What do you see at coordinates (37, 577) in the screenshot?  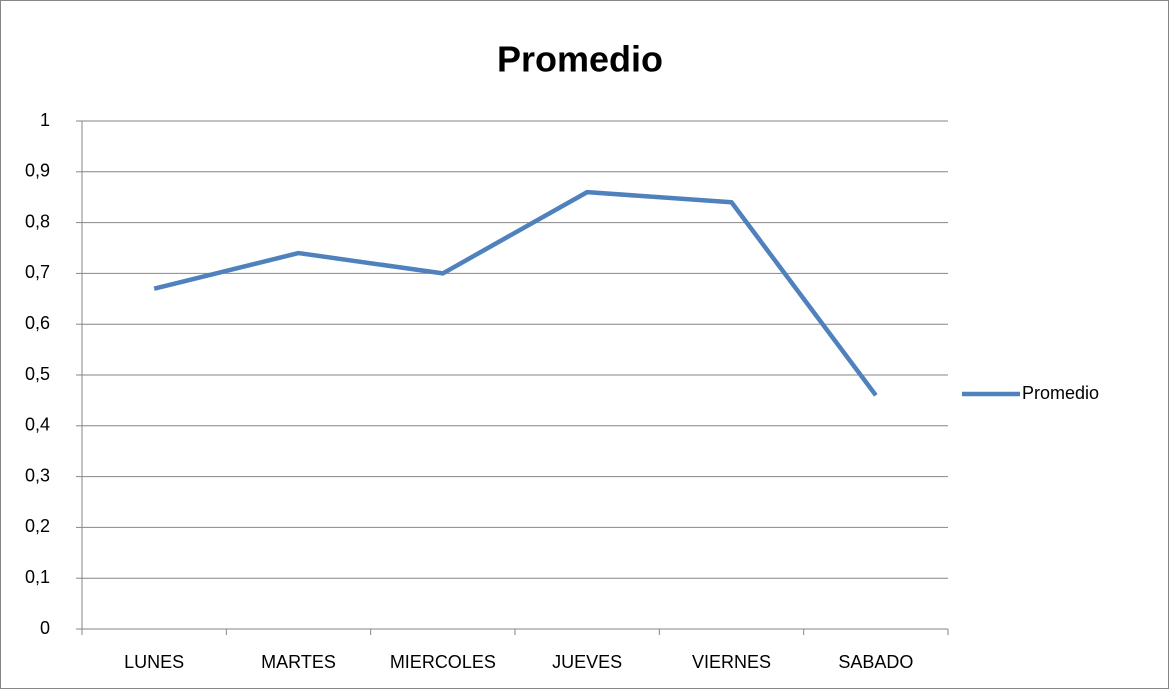 I see `y-tick-label: 0,1` at bounding box center [37, 577].